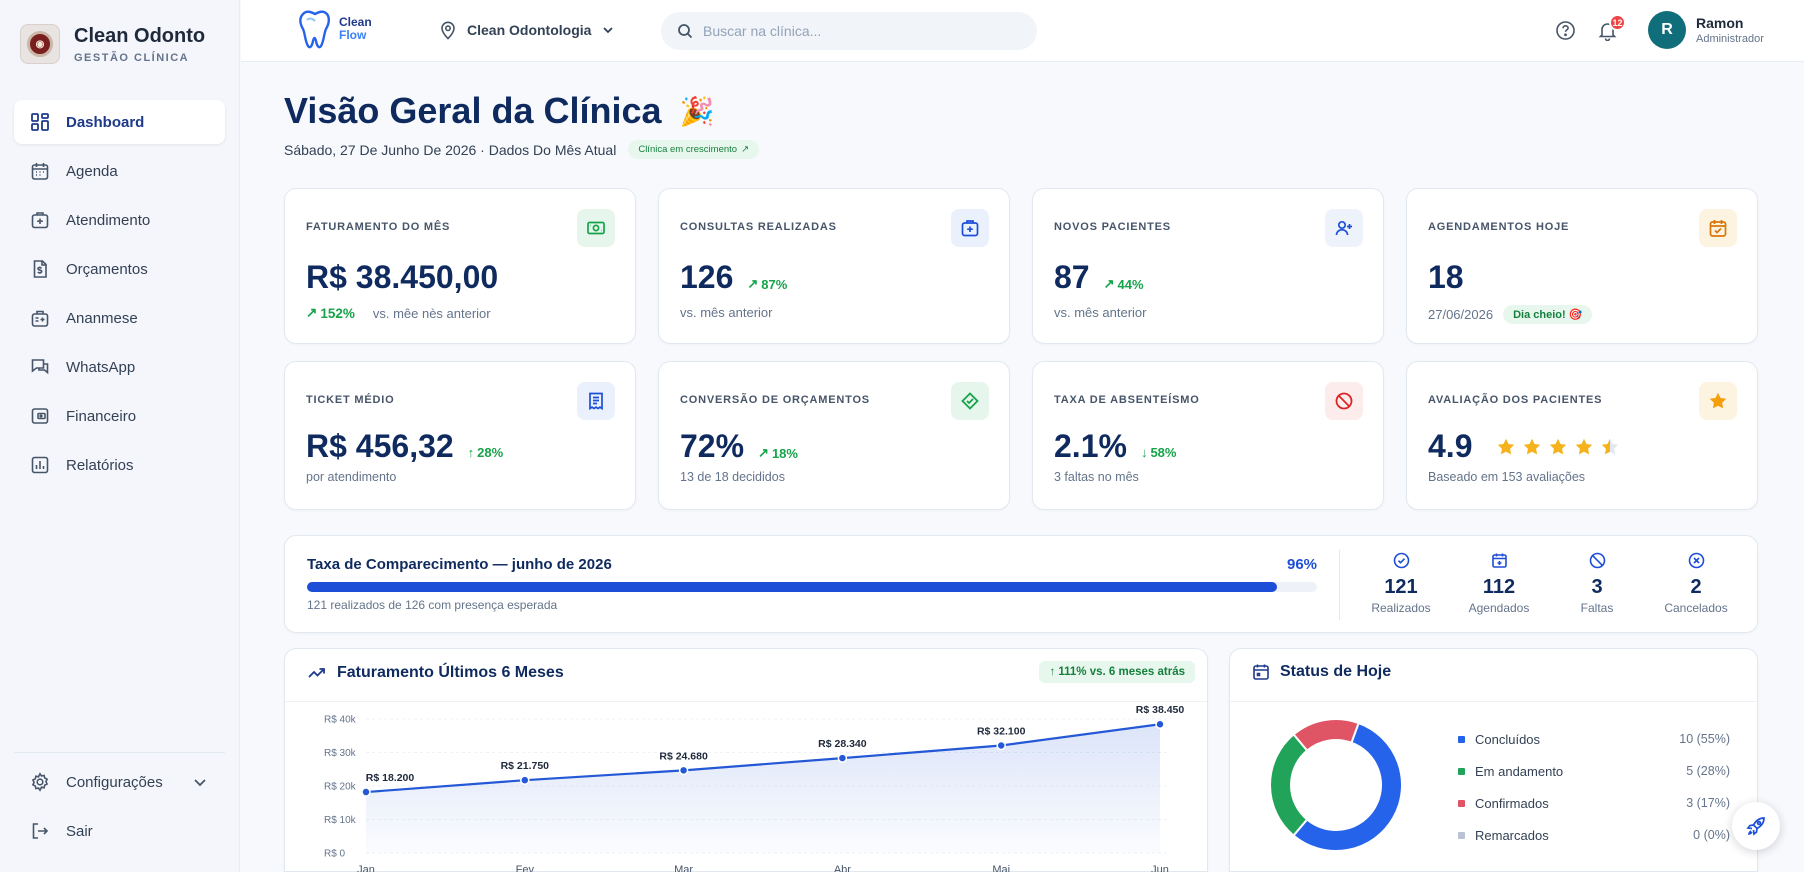 Image resolution: width=1804 pixels, height=872 pixels. I want to click on page-title-text: Visão Geral da Clínica, so click(473, 110).